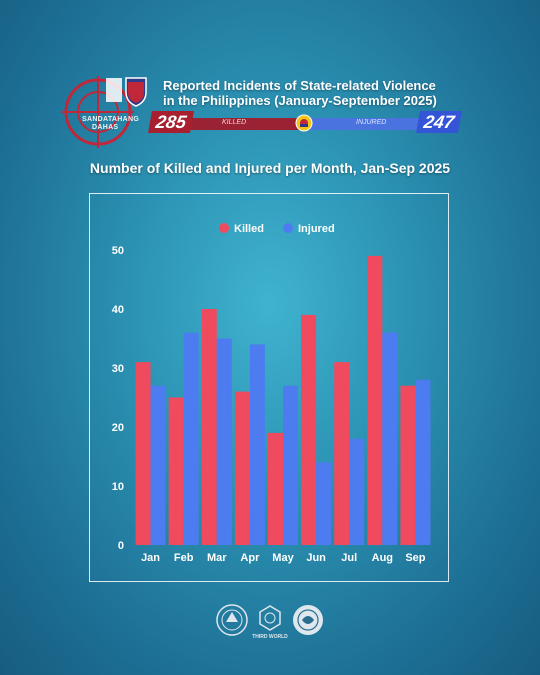  Describe the element at coordinates (309, 429) in the screenshot. I see `bar-killed-jun` at that location.